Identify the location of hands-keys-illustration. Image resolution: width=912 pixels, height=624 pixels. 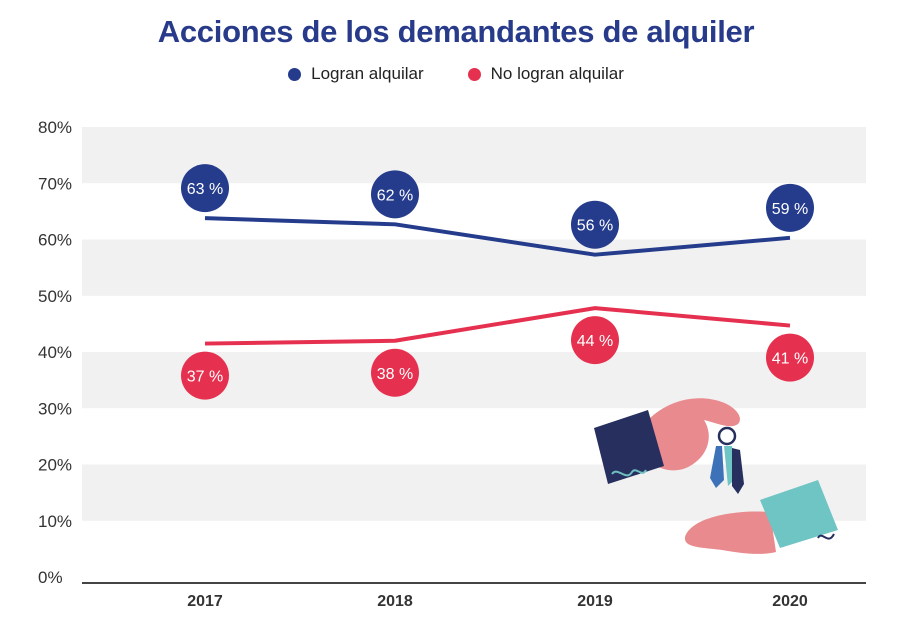
(716, 476).